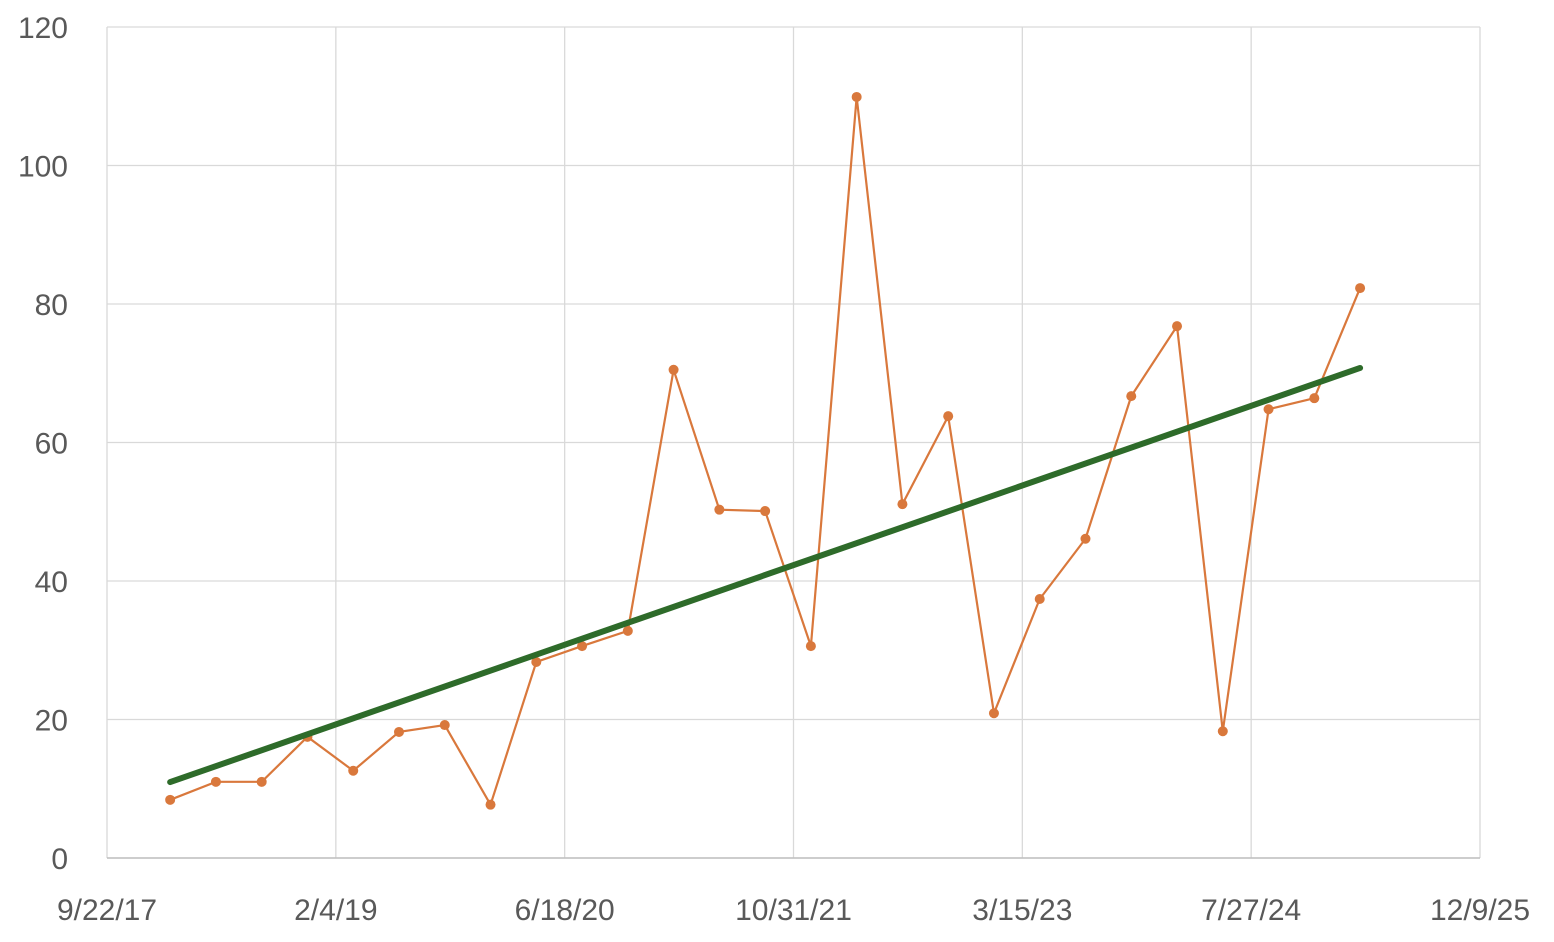 The width and height of the screenshot is (1554, 942). I want to click on x-tick-label: 7/27/24, so click(1251, 910).